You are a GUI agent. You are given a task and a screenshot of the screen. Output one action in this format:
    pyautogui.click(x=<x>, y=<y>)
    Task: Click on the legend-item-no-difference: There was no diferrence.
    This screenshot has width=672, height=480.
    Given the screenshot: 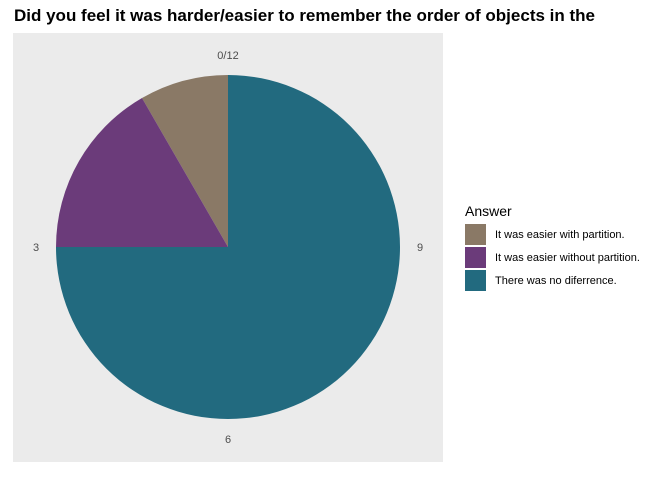 What is the action you would take?
    pyautogui.click(x=552, y=280)
    